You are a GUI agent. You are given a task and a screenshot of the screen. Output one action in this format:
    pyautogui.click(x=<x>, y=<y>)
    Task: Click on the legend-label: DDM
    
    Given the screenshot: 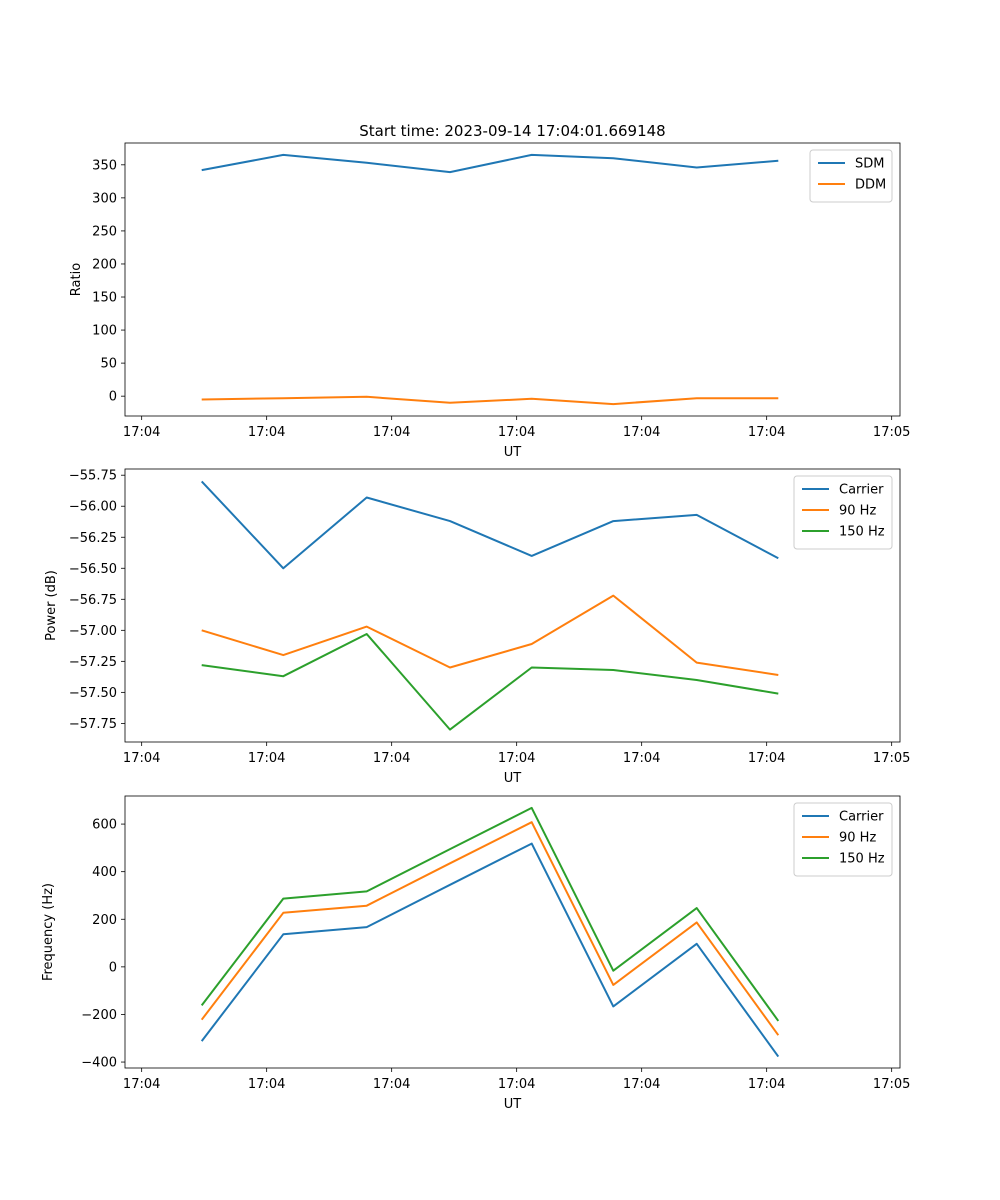 What is the action you would take?
    pyautogui.click(x=870, y=185)
    